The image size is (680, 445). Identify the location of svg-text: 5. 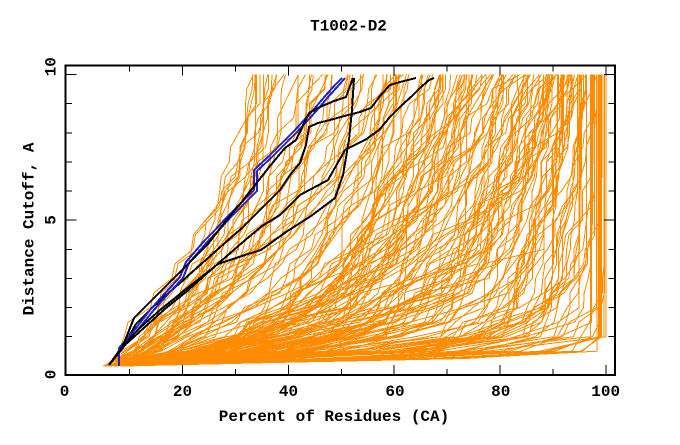
(51, 220).